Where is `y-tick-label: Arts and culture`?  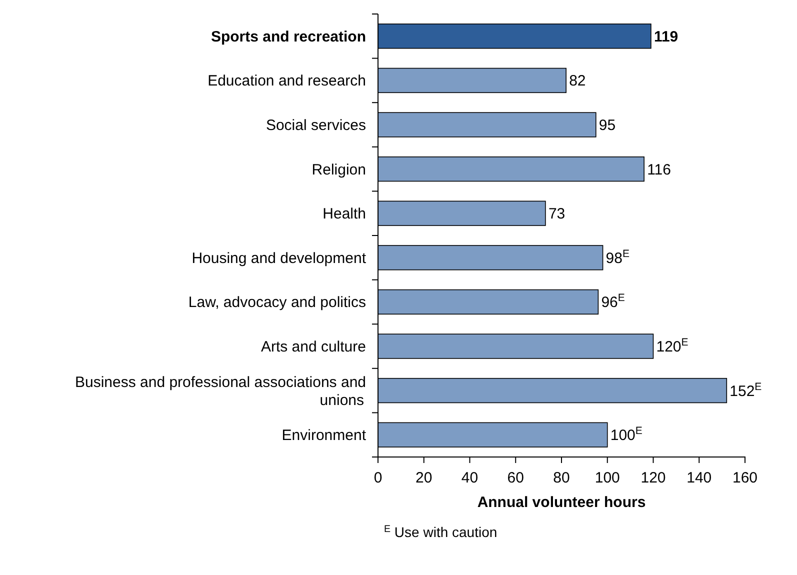 y-tick-label: Arts and culture is located at coordinates (313, 347).